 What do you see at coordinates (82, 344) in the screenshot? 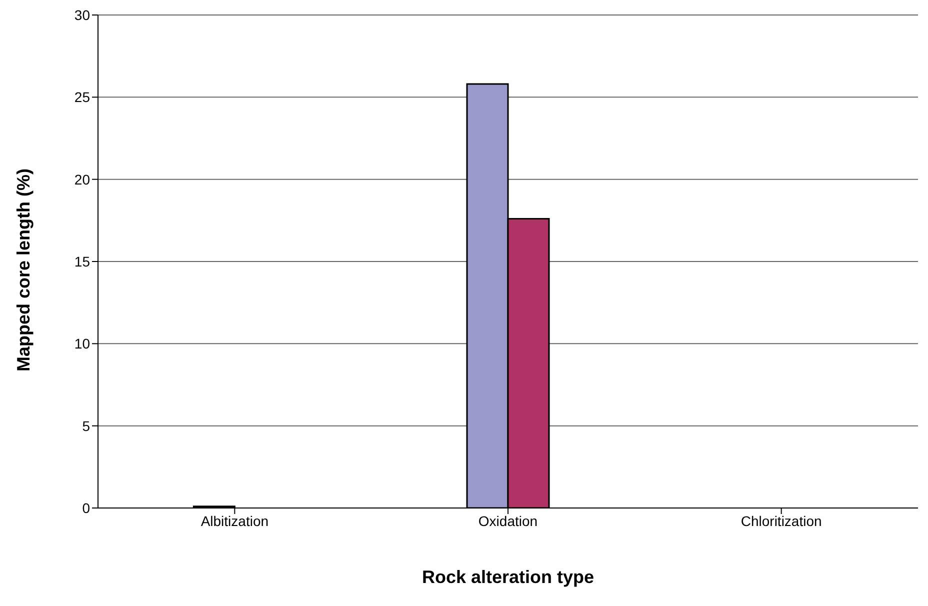
I see `y-tick-label: 10` at bounding box center [82, 344].